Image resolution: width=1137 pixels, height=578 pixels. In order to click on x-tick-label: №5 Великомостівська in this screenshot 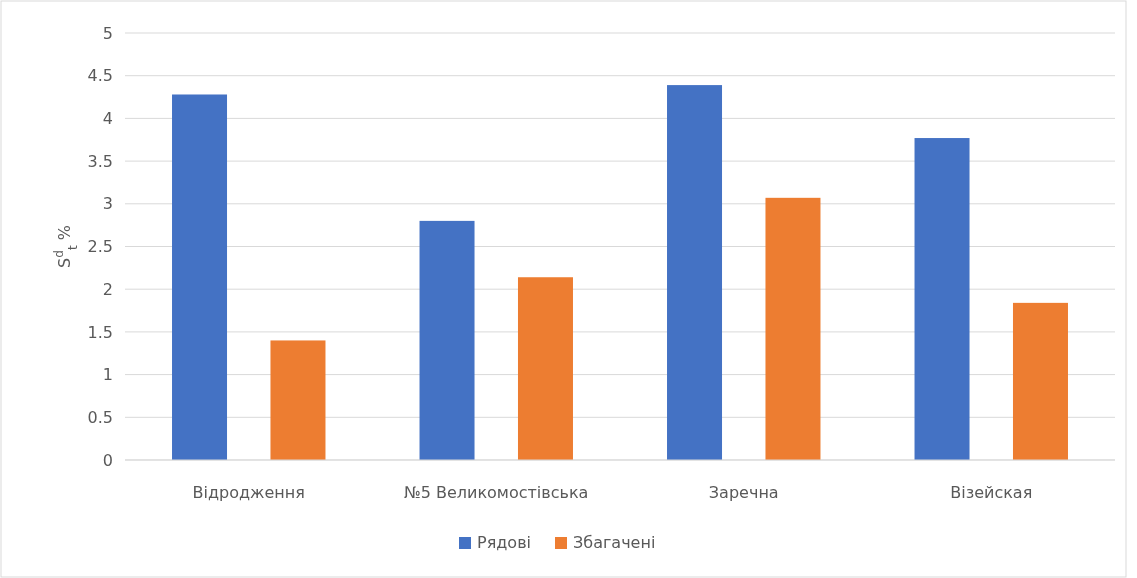, I will do `click(496, 492)`.